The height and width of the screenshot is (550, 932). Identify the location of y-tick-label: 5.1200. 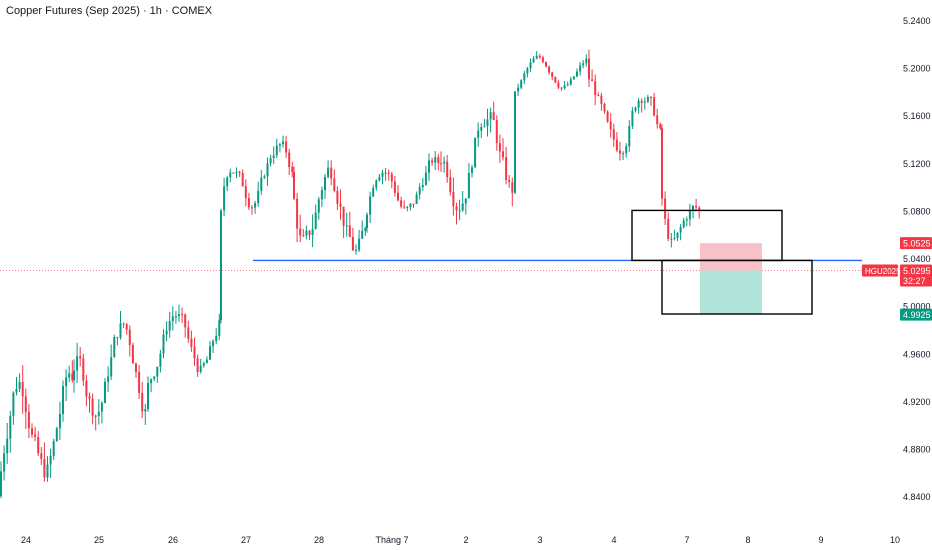
(917, 164).